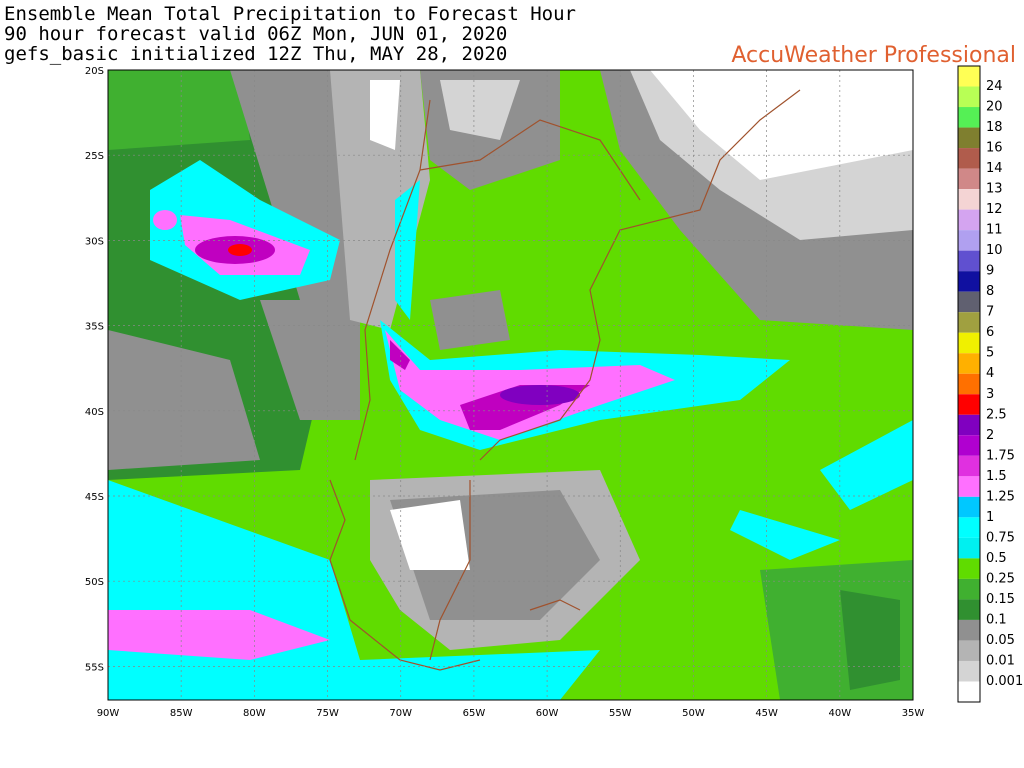 This screenshot has width=1024, height=768. I want to click on lat-label: 45S, so click(94, 497).